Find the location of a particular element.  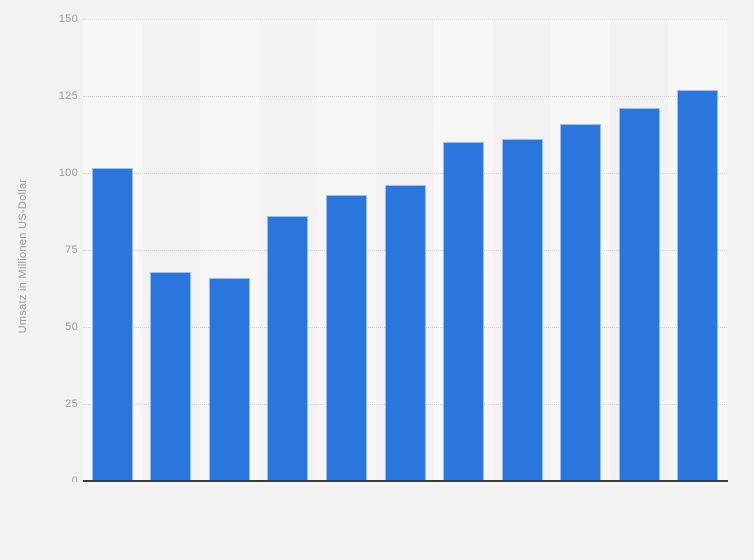

y-tick-label-100: 100 is located at coordinates (68, 173).